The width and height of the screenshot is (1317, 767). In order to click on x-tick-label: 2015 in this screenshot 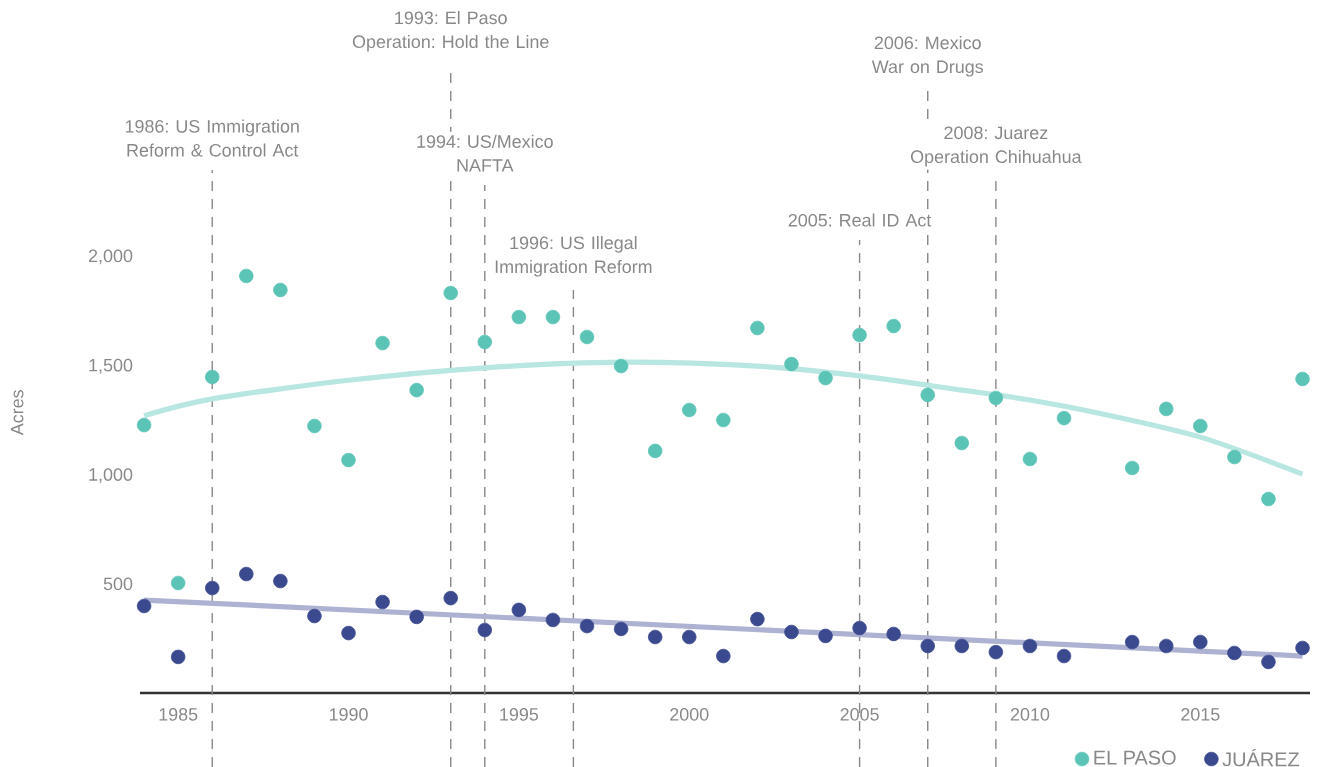, I will do `click(1200, 714)`.